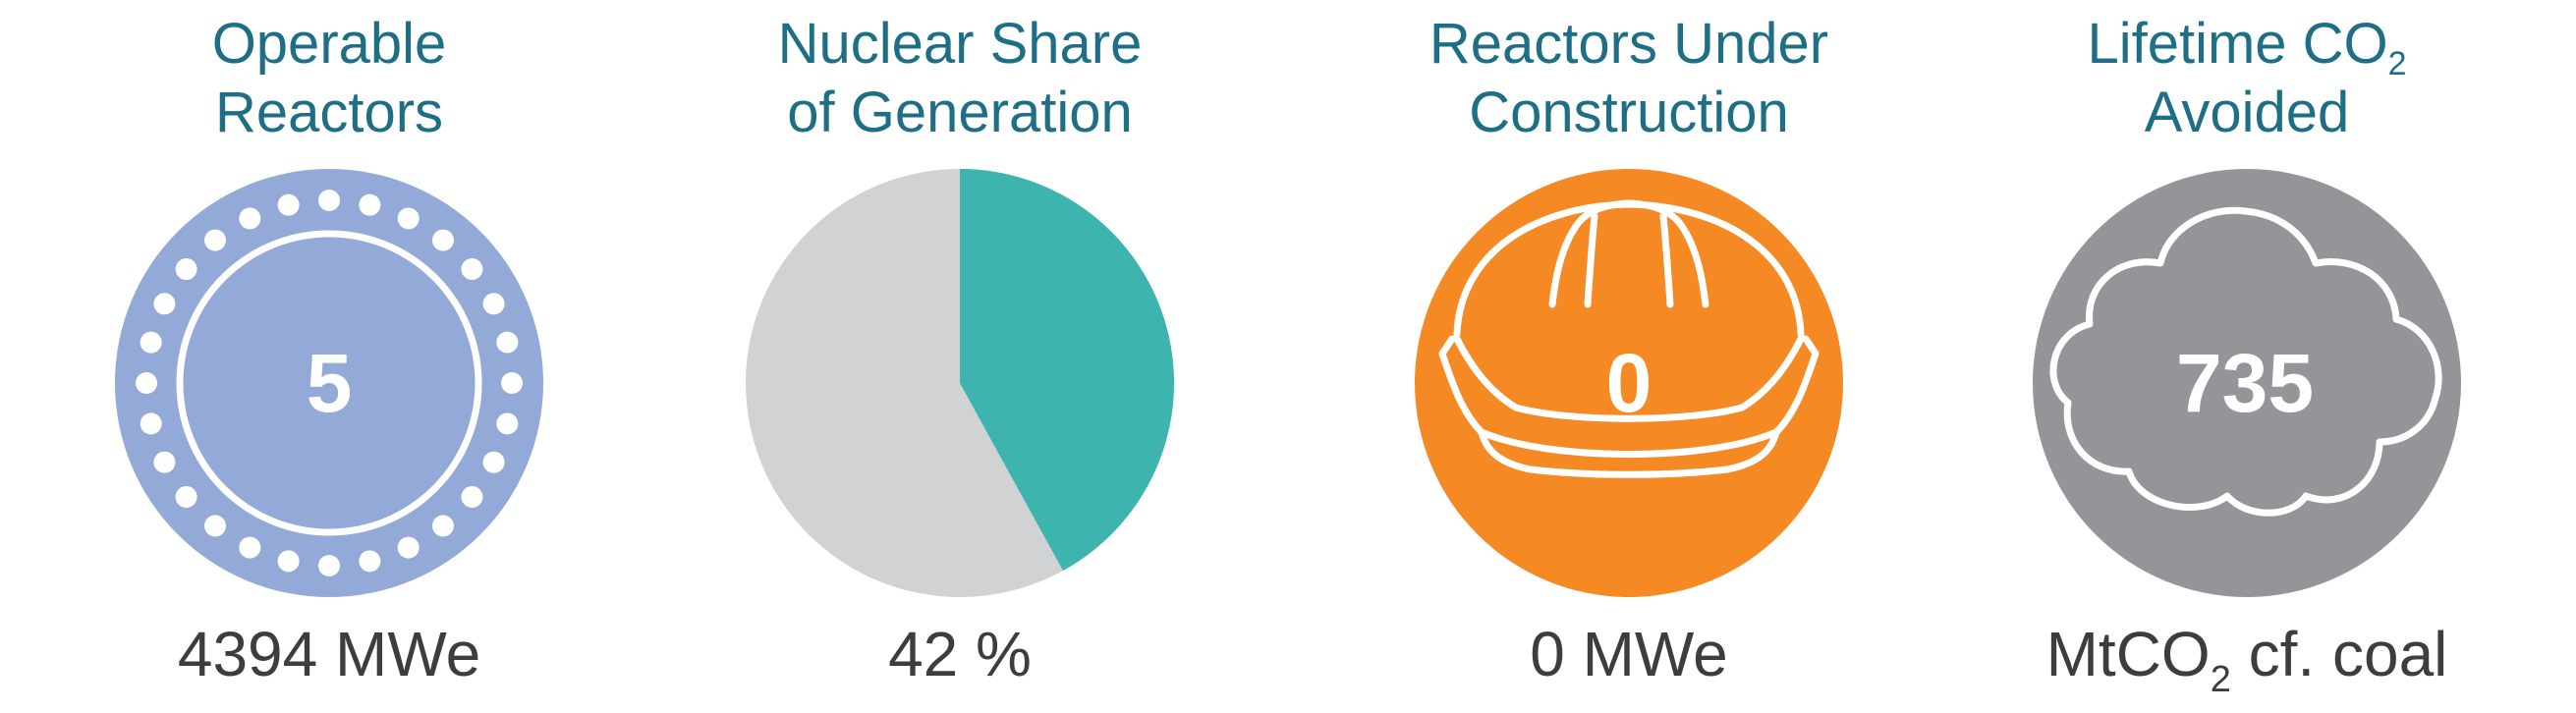 The image size is (2576, 713). I want to click on cloud-outline, so click(2245, 361).